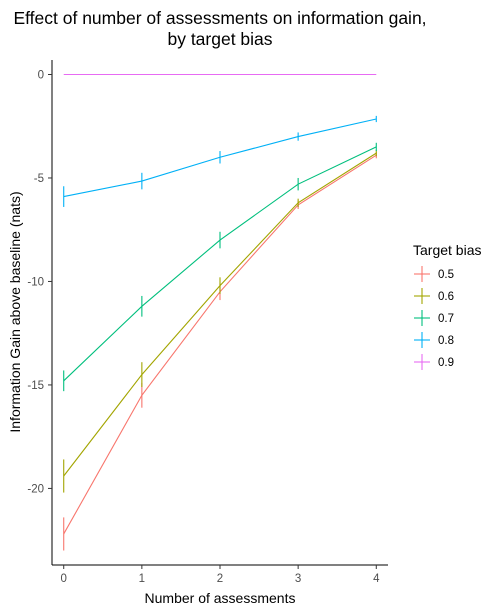 The image size is (500, 610). What do you see at coordinates (447, 250) in the screenshot?
I see `legend-title: Target bias` at bounding box center [447, 250].